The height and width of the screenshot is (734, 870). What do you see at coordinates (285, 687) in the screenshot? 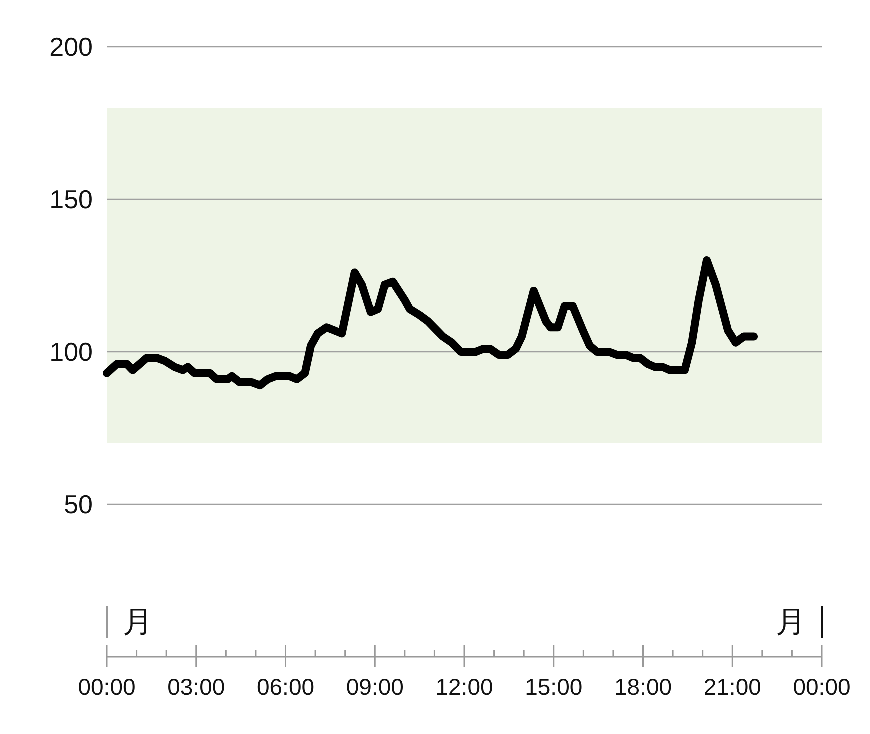
I see `x-tick-label: 06:00` at bounding box center [285, 687].